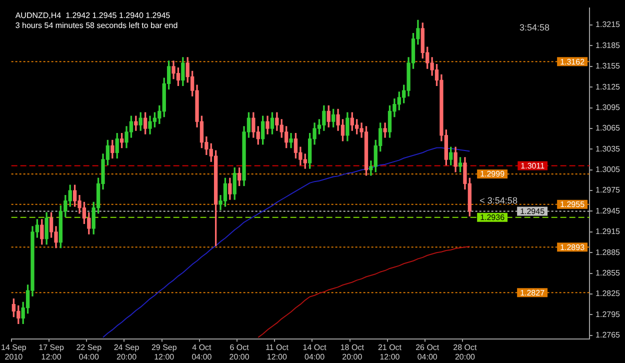  What do you see at coordinates (93, 15) in the screenshot?
I see `chart-title: AUDNZD,H4 1.2942 1.2945 1.2940 1.2945` at bounding box center [93, 15].